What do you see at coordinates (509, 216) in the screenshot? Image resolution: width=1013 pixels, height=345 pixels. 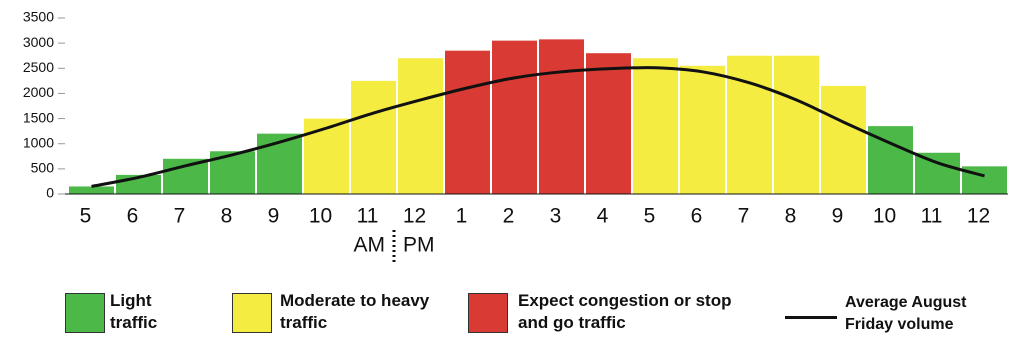 I see `x-tick-label: 2` at bounding box center [509, 216].